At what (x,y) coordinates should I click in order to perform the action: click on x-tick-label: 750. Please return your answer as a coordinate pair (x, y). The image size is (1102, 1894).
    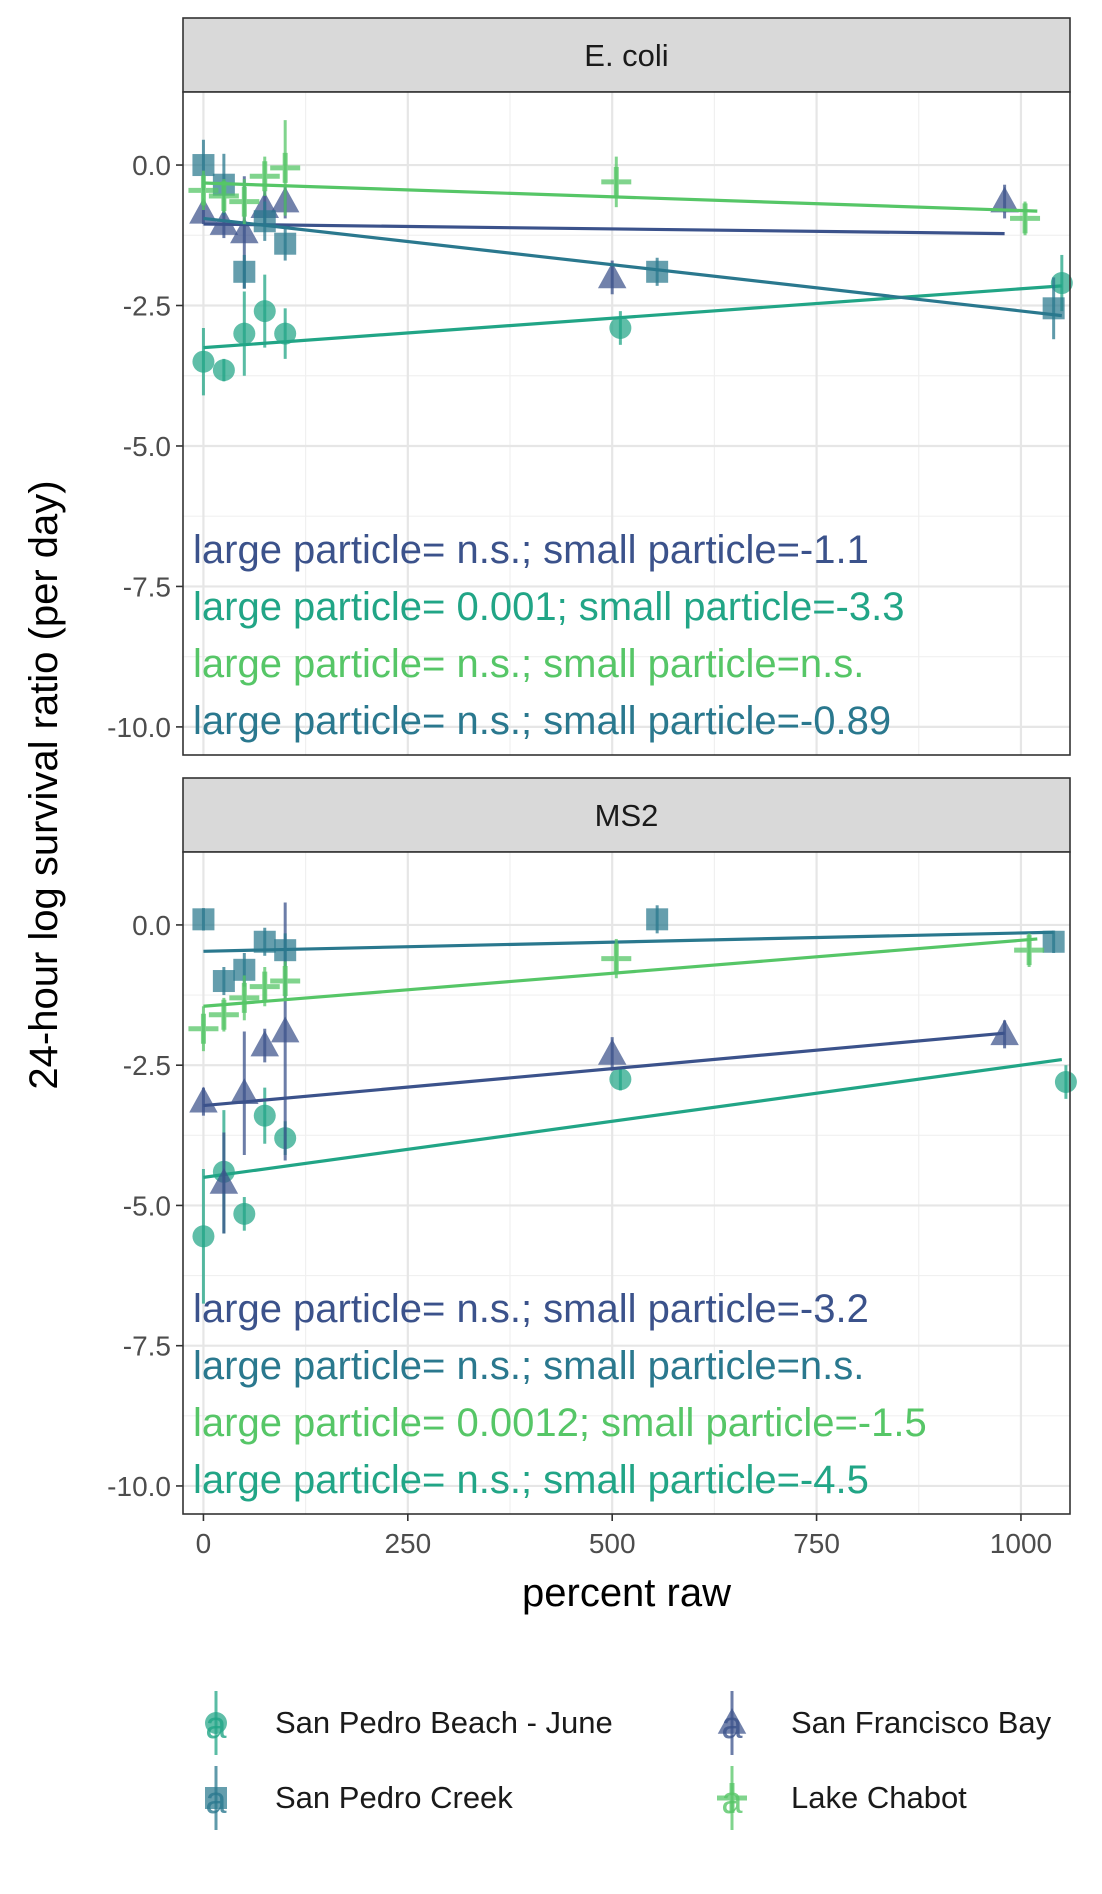
    Looking at the image, I should click on (816, 1543).